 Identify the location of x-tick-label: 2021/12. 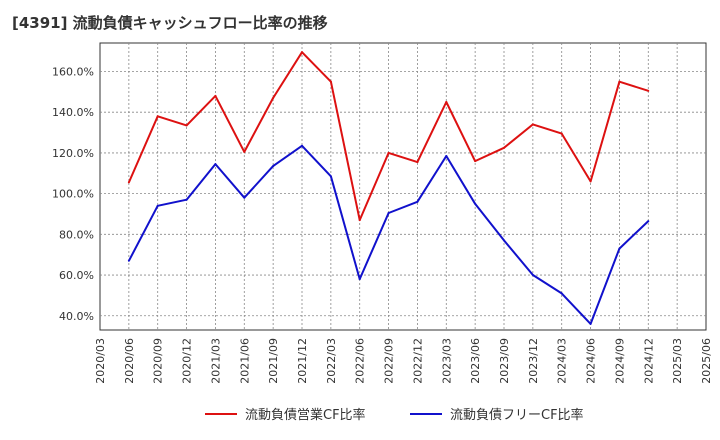
(302, 361).